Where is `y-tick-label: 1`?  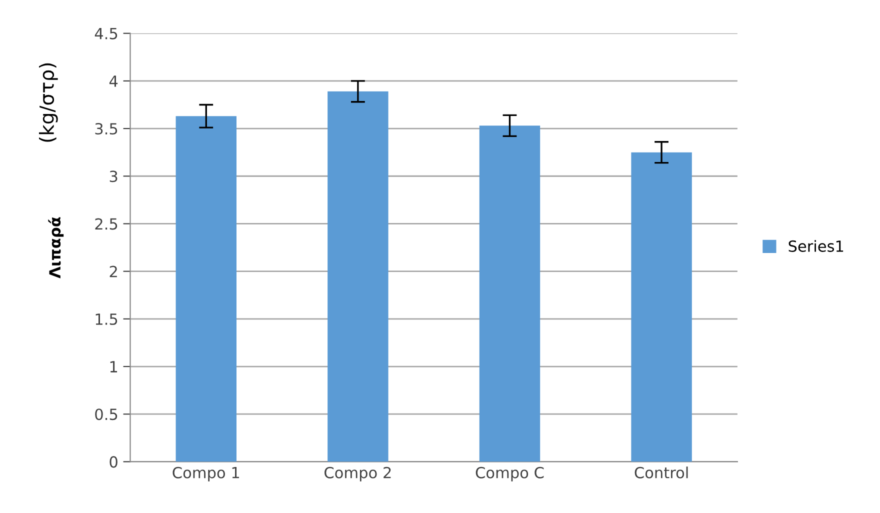 y-tick-label: 1 is located at coordinates (114, 366).